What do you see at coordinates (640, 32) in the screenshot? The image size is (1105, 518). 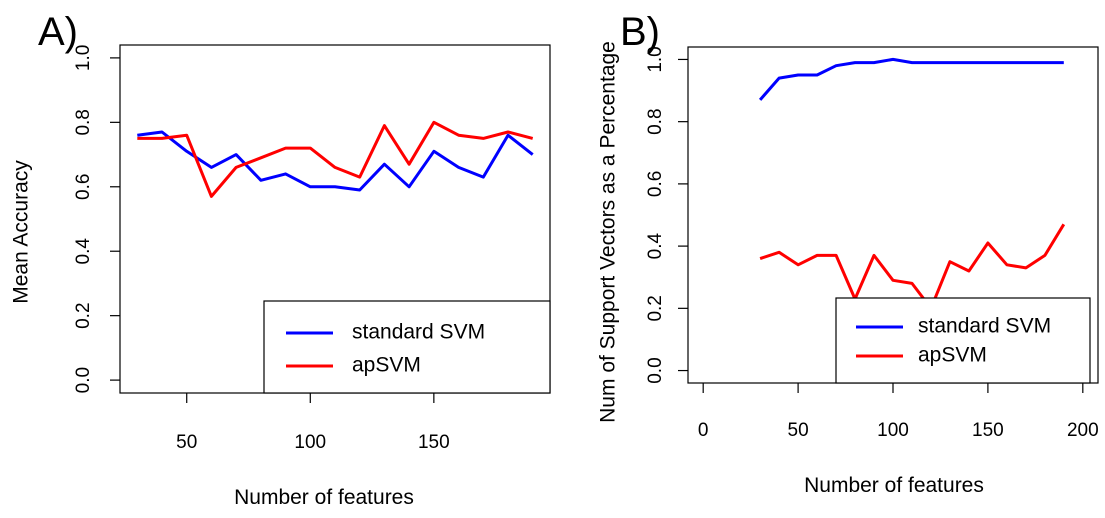 I see `panel-label: B)` at bounding box center [640, 32].